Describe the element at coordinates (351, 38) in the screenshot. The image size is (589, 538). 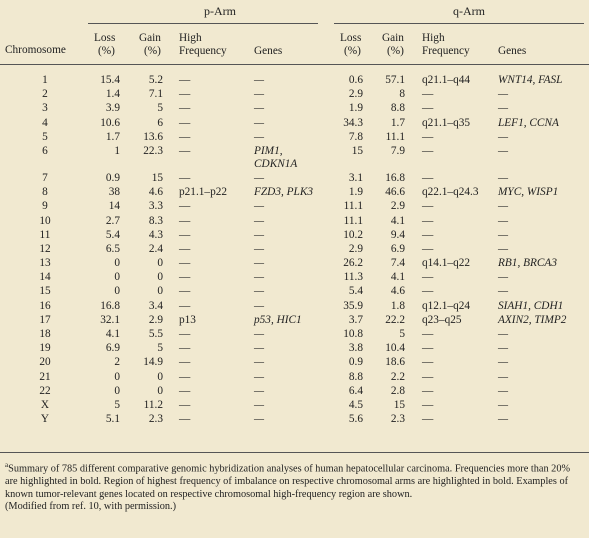
I see `q-loss-header: Loss` at that location.